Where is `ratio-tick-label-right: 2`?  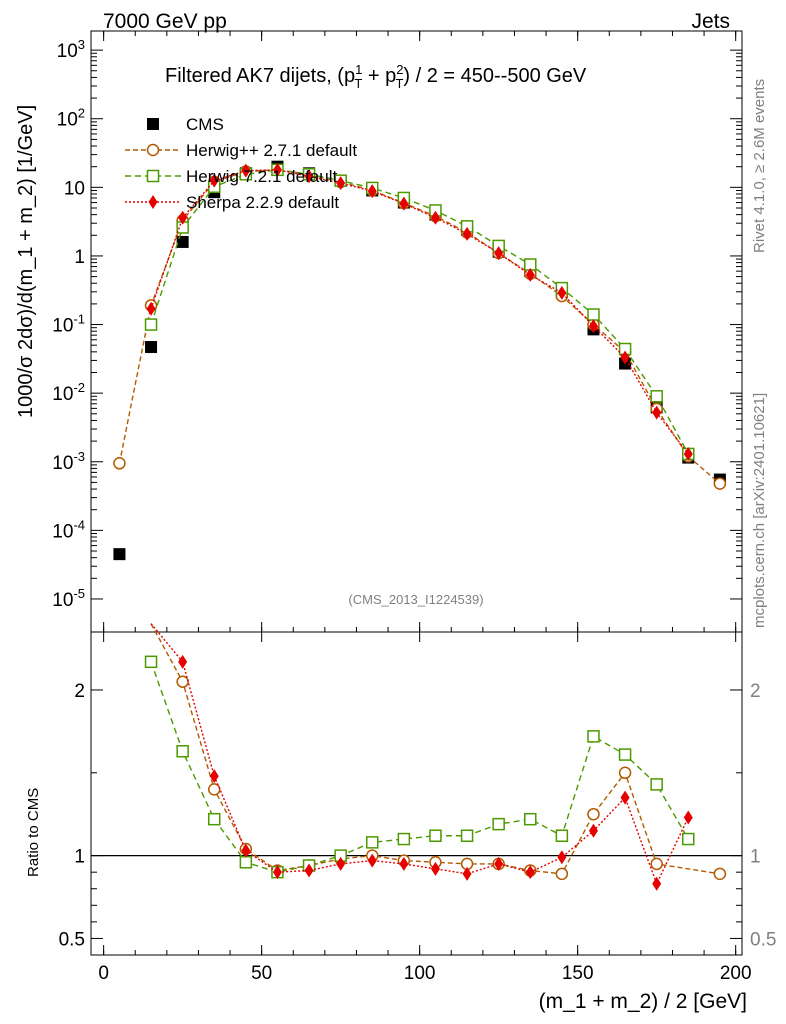 ratio-tick-label-right: 2 is located at coordinates (755, 691).